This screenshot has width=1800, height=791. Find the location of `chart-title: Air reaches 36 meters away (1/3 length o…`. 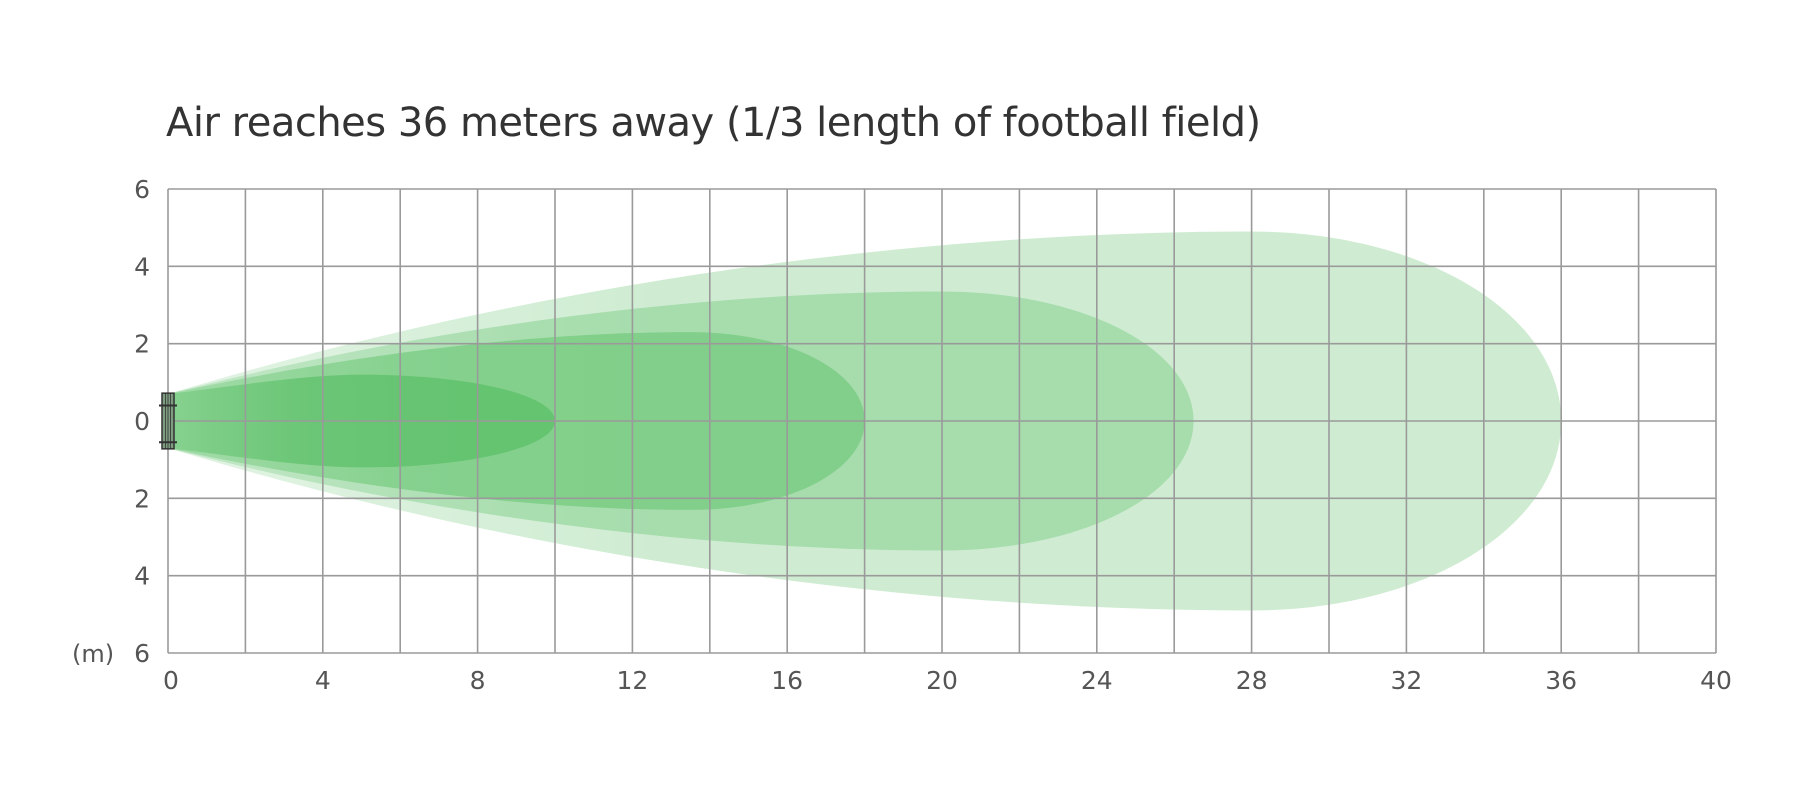

chart-title: Air reaches 36 meters away (1/3 length o… is located at coordinates (713, 123).